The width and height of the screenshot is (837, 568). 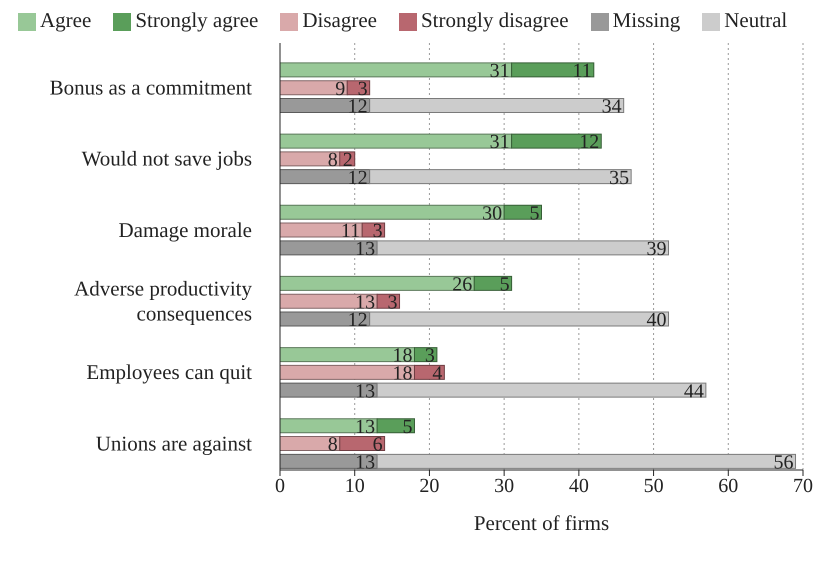 I want to click on data-label: 4, so click(x=437, y=373).